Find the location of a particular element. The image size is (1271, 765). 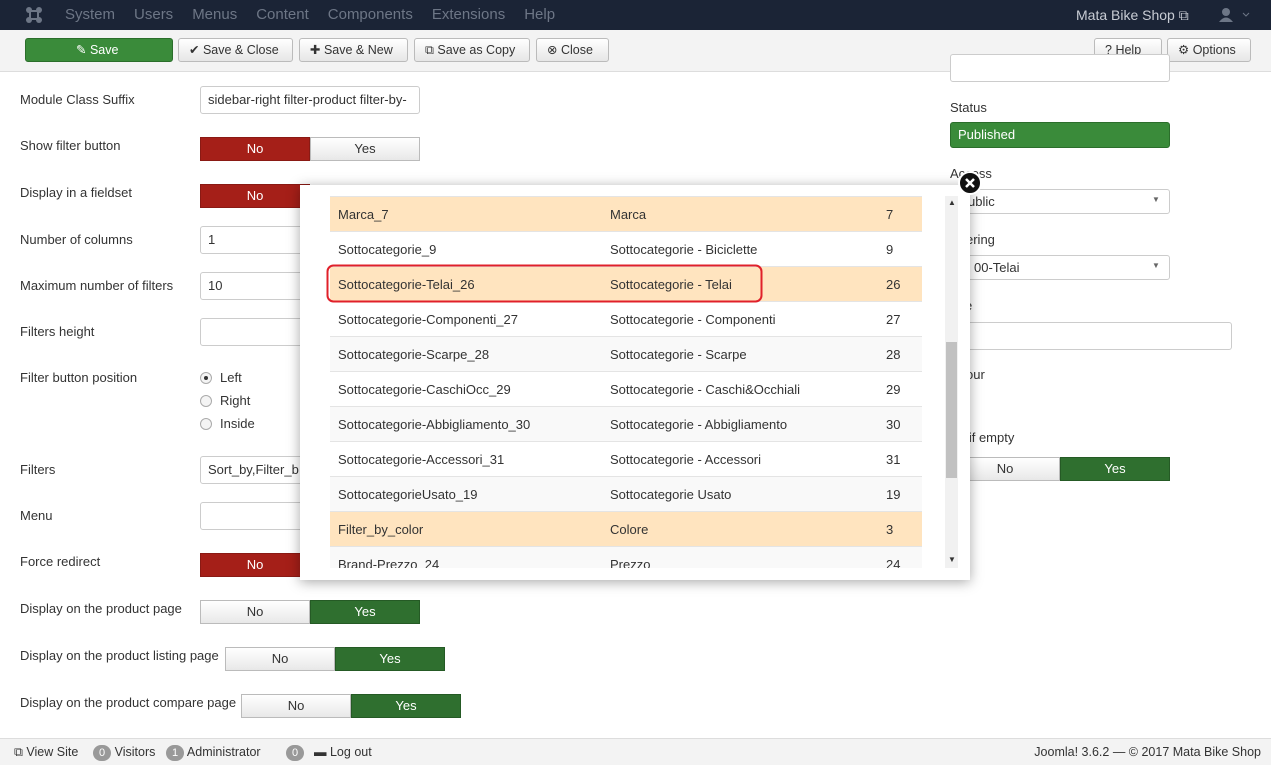

menu-item: System is located at coordinates (90, 14).